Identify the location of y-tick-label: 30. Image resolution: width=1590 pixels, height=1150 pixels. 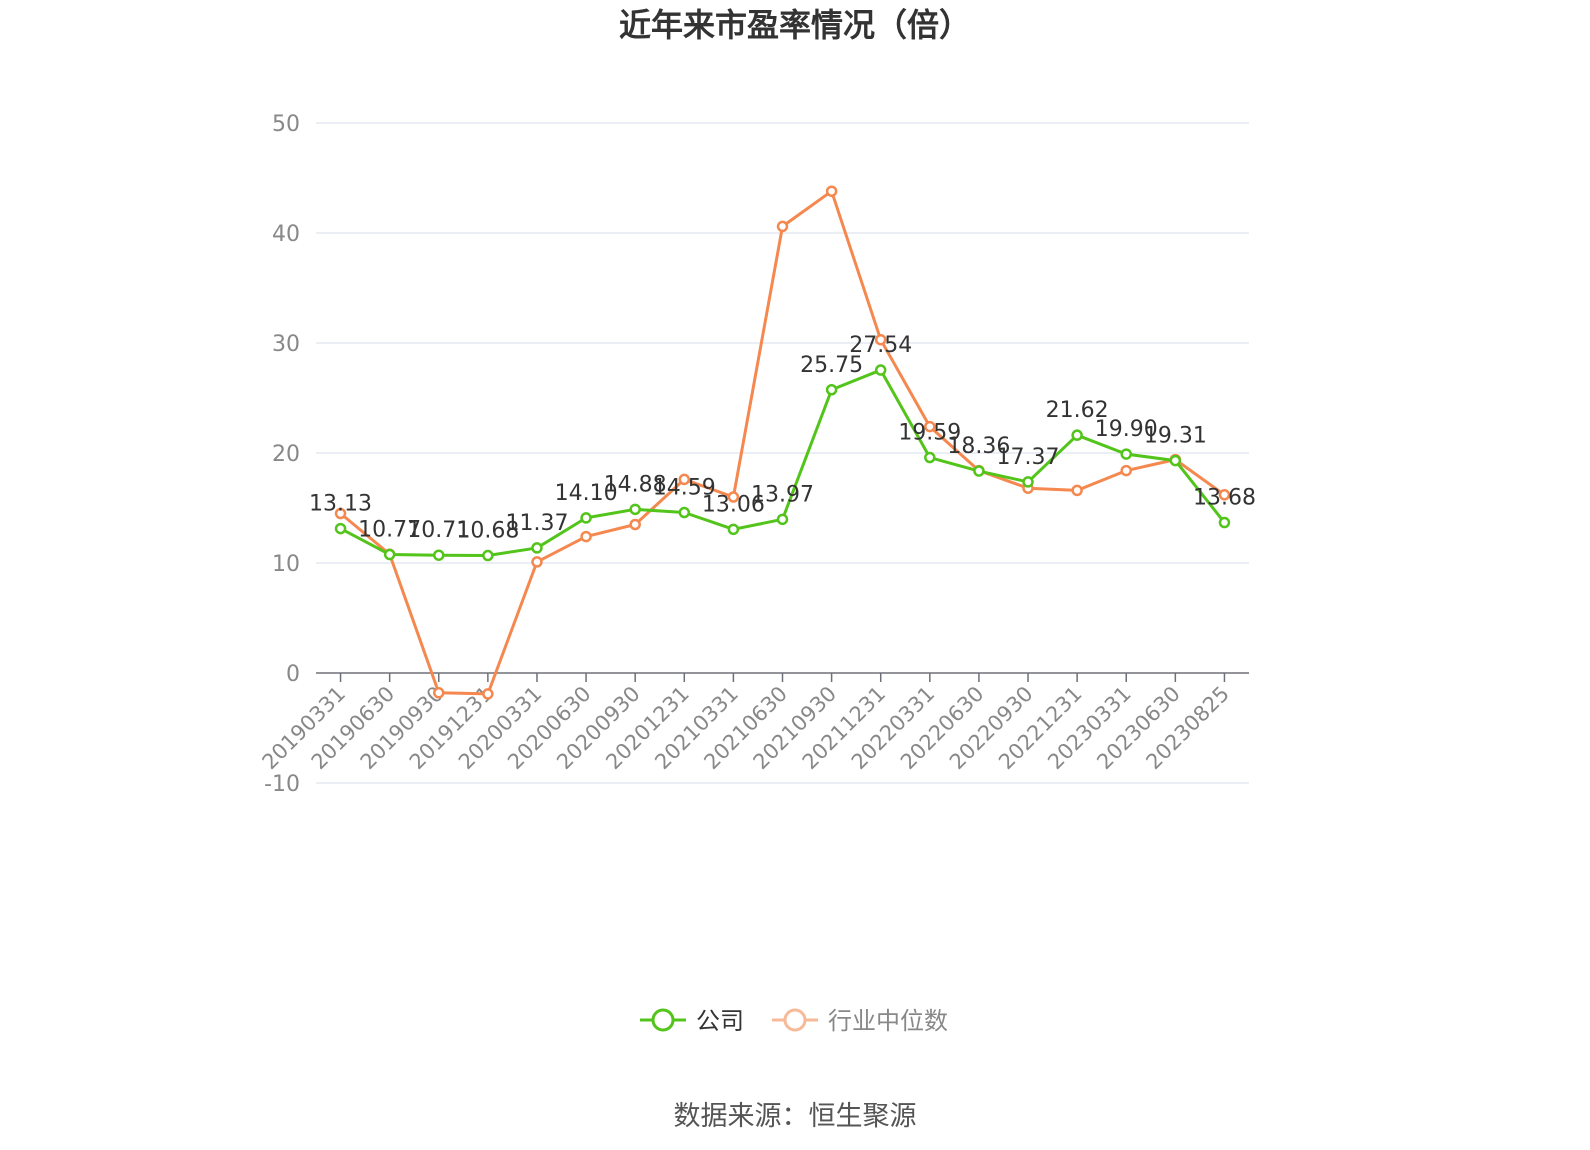
(286, 344).